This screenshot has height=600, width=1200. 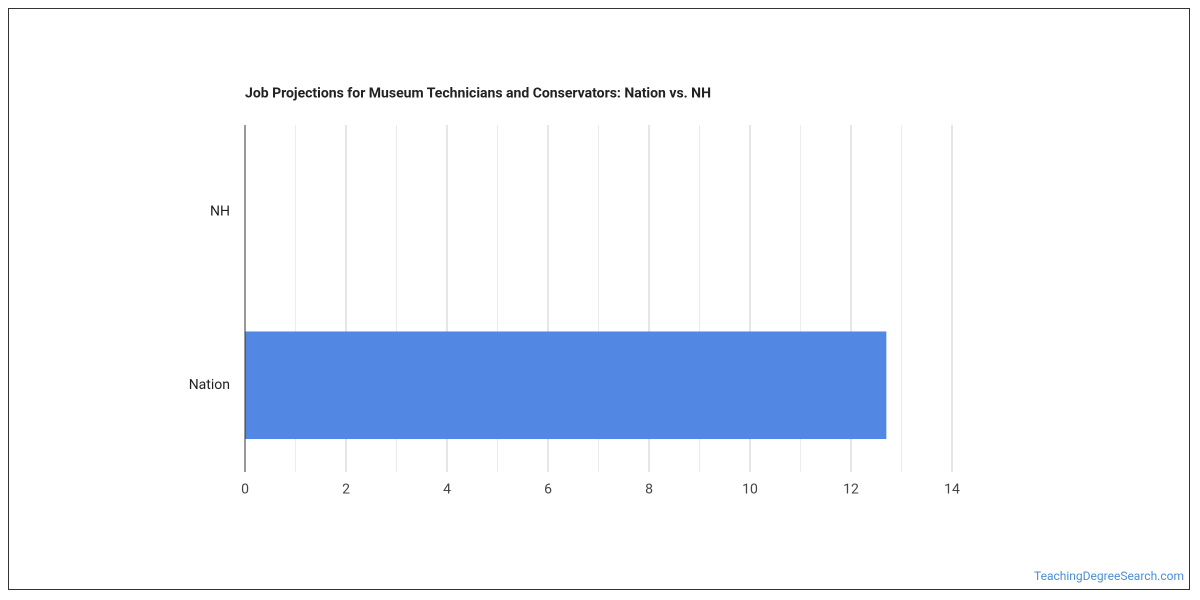 I want to click on x-tick-label: 14, so click(x=952, y=490).